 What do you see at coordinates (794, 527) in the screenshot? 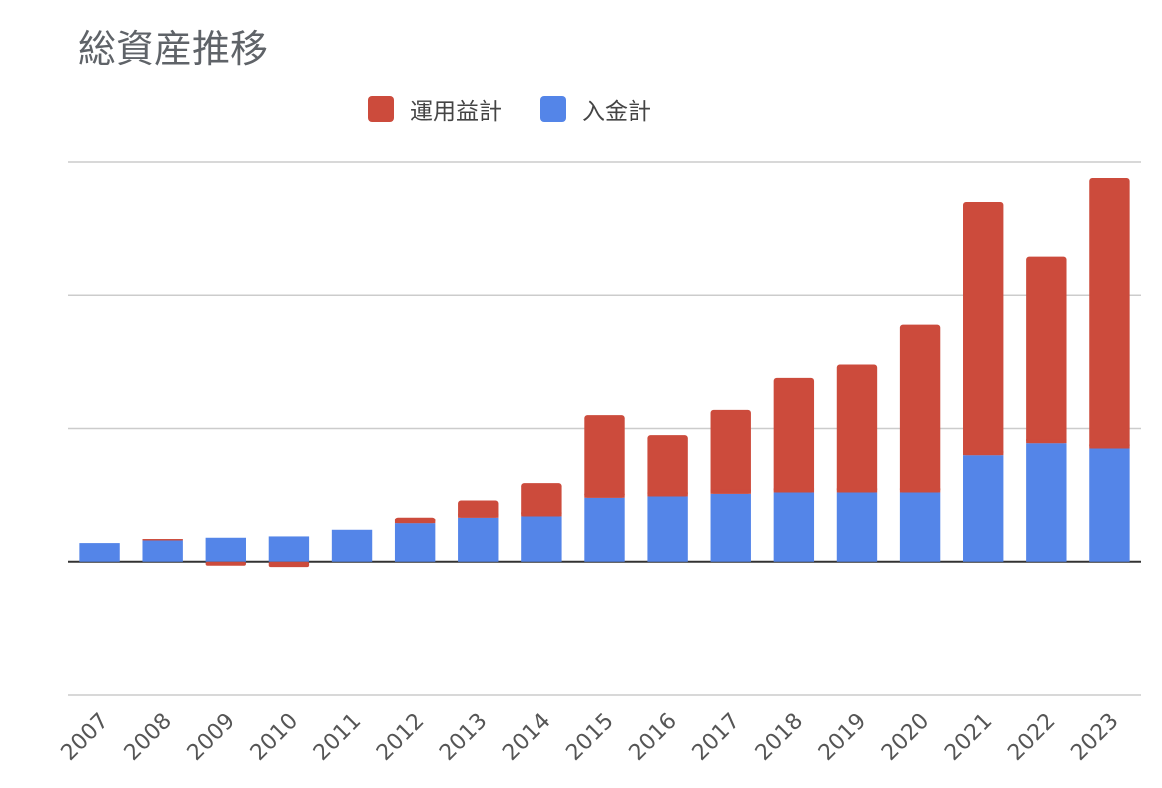
I see `bar-deposit-2018` at bounding box center [794, 527].